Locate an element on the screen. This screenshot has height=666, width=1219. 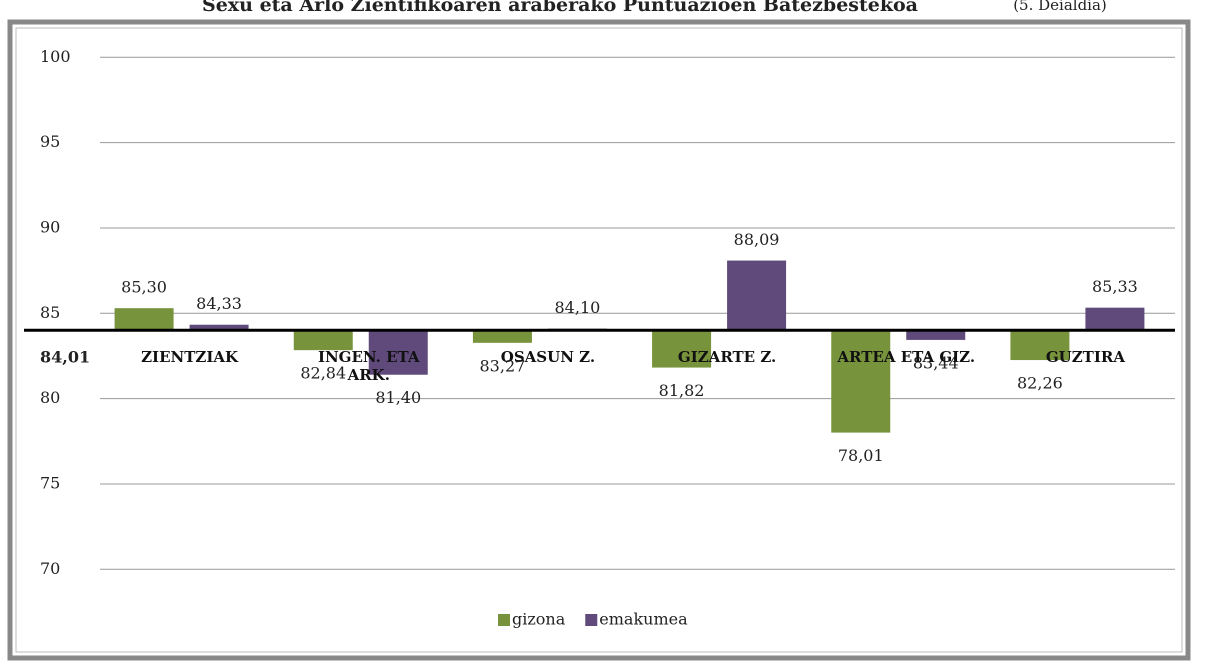
data-label: 81,82 is located at coordinates (682, 390).